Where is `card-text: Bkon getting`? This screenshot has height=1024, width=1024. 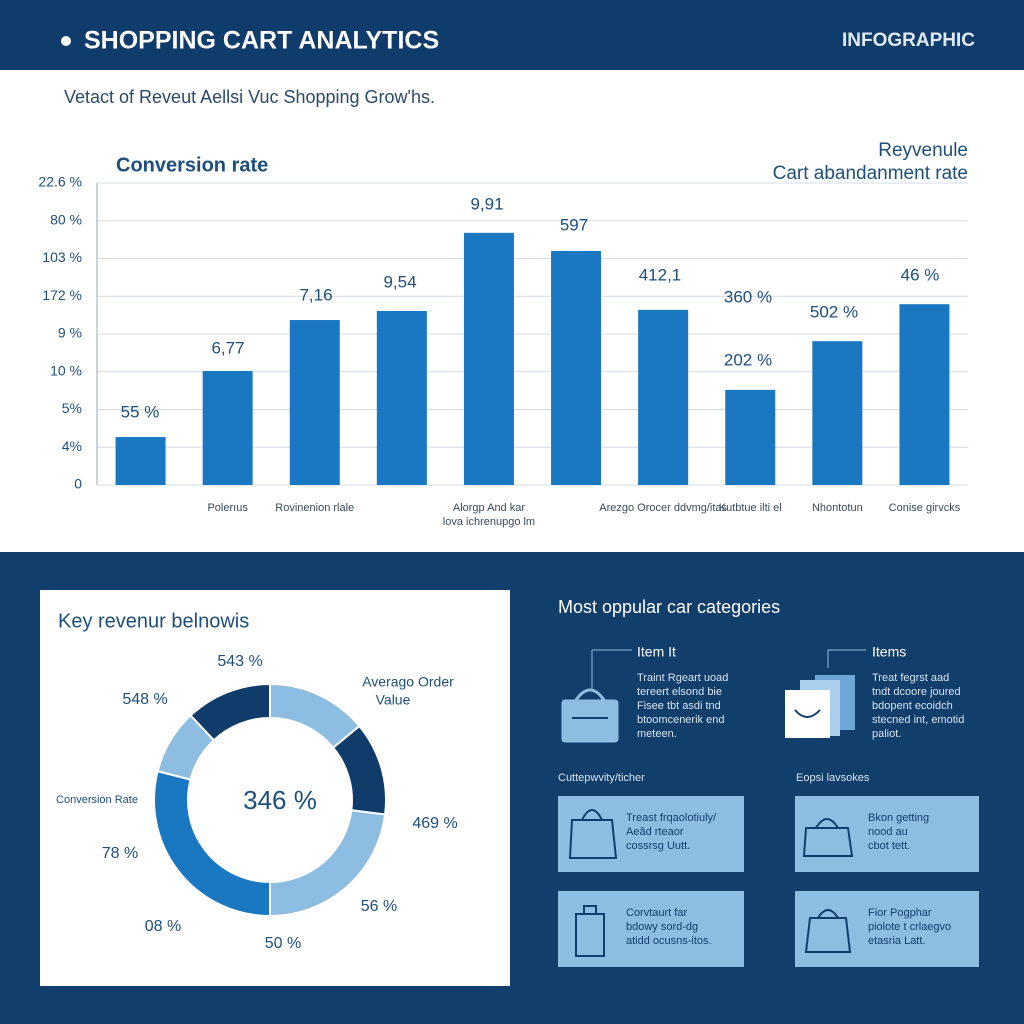
card-text: Bkon getting is located at coordinates (898, 818).